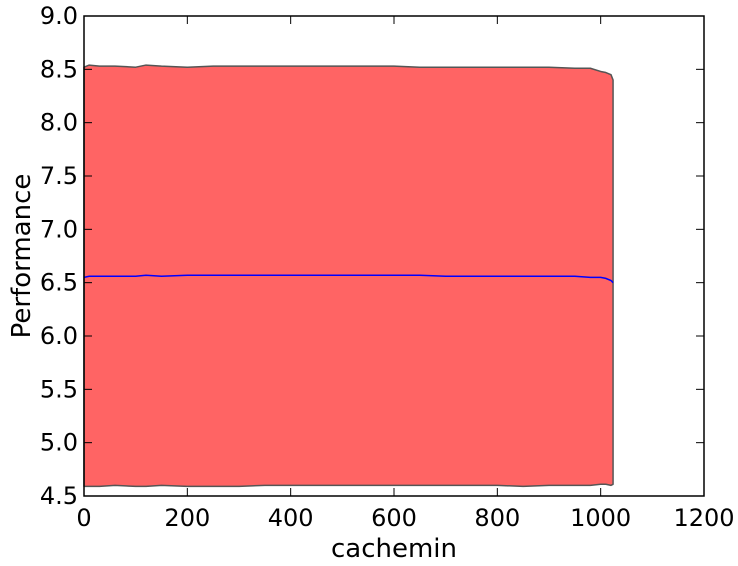 Image resolution: width=738 pixels, height=566 pixels. Describe the element at coordinates (59, 123) in the screenshot. I see `y-tick-label: 8.0` at that location.